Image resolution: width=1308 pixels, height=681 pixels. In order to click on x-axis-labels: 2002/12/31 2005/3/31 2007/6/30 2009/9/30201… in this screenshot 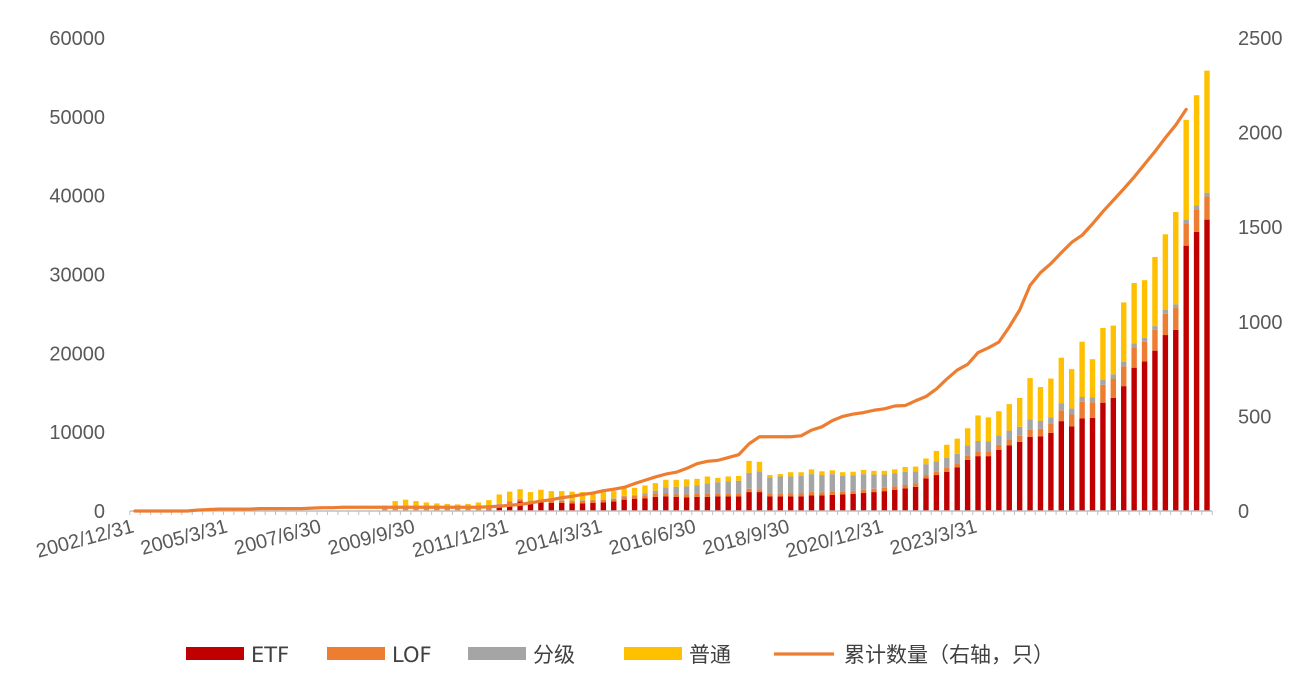, I will do `click(506, 539)`.